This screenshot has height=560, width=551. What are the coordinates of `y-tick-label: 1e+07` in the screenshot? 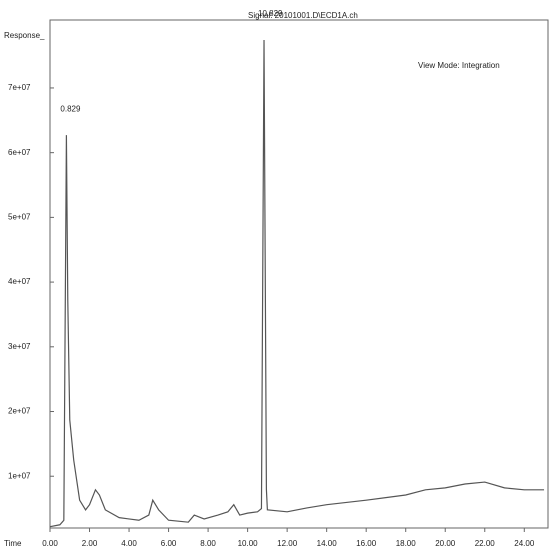 It's located at (19, 475).